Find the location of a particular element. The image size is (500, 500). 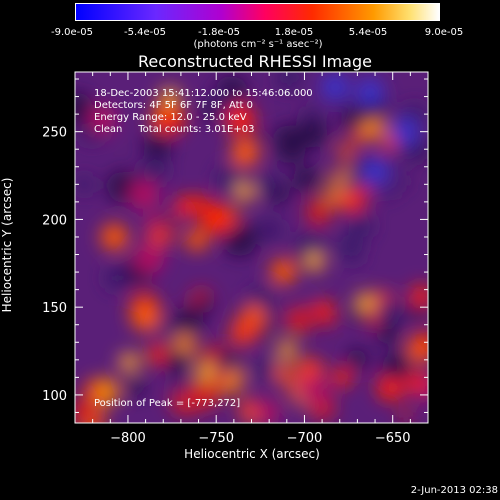

date-stamp: 2-Jun-2013 02:38 is located at coordinates (454, 490).